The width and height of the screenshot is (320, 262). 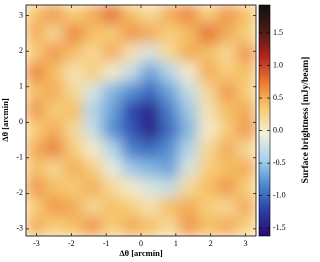 What do you see at coordinates (19, 192) in the screenshot?
I see `y-tick-label: -2` at bounding box center [19, 192].